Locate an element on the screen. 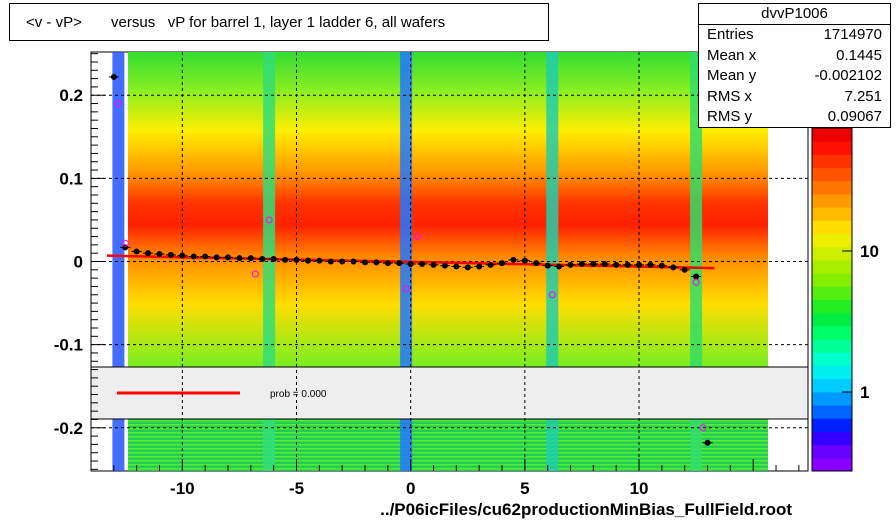 This screenshot has width=896, height=524. stats-meany-row: Mean y -0.002102 is located at coordinates (794, 76).